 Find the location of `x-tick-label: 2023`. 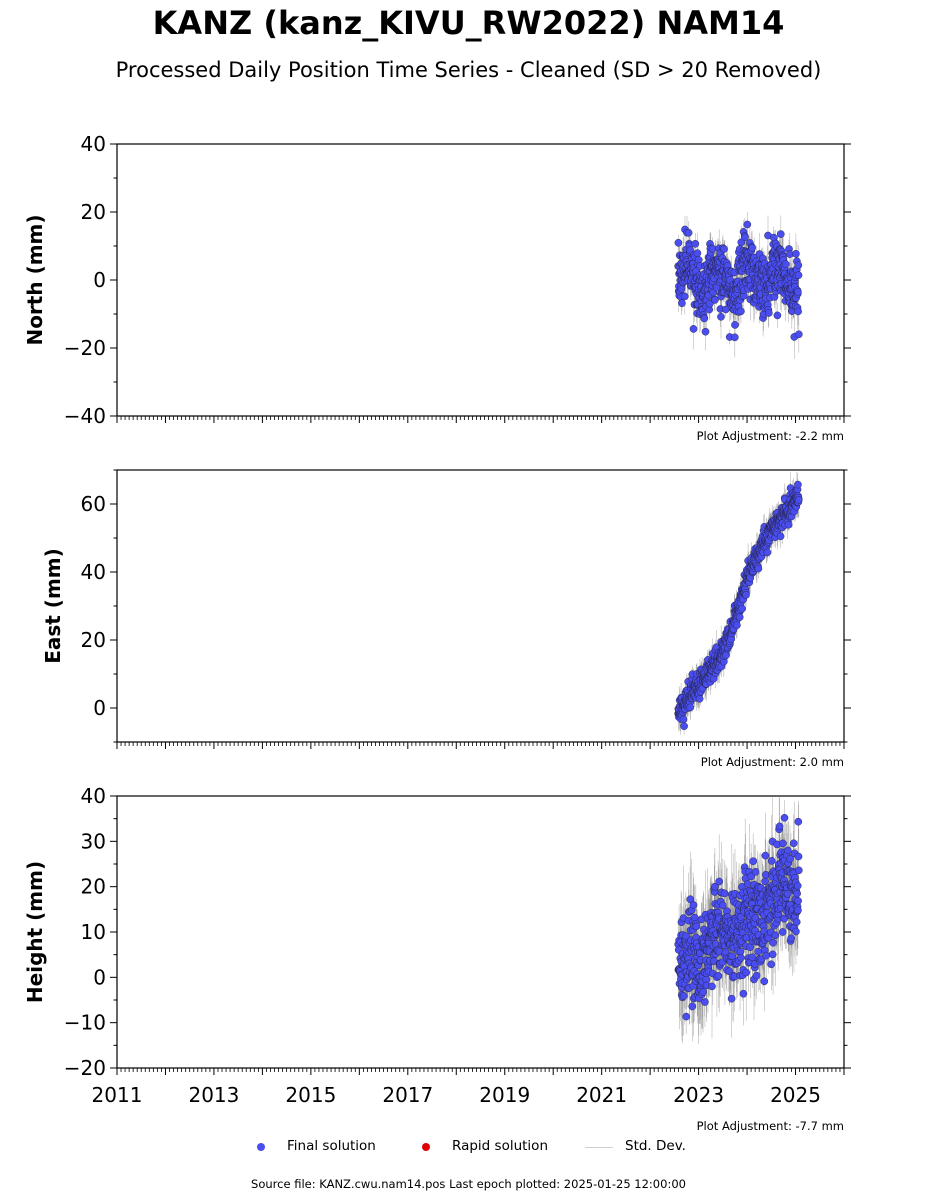

x-tick-label: 2023 is located at coordinates (698, 1095).